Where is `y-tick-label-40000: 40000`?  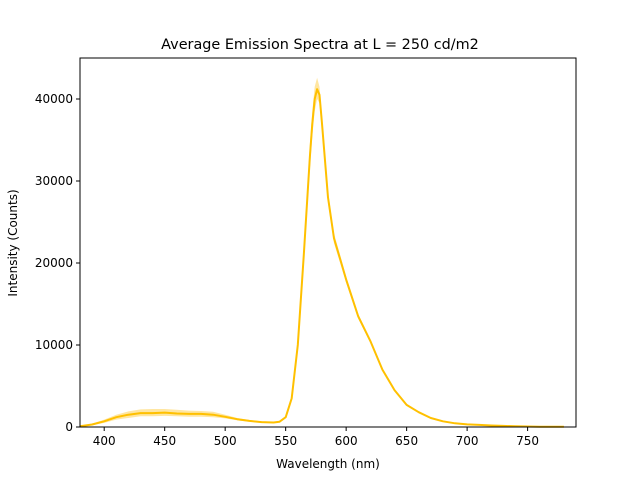 y-tick-label-40000: 40000 is located at coordinates (54, 99).